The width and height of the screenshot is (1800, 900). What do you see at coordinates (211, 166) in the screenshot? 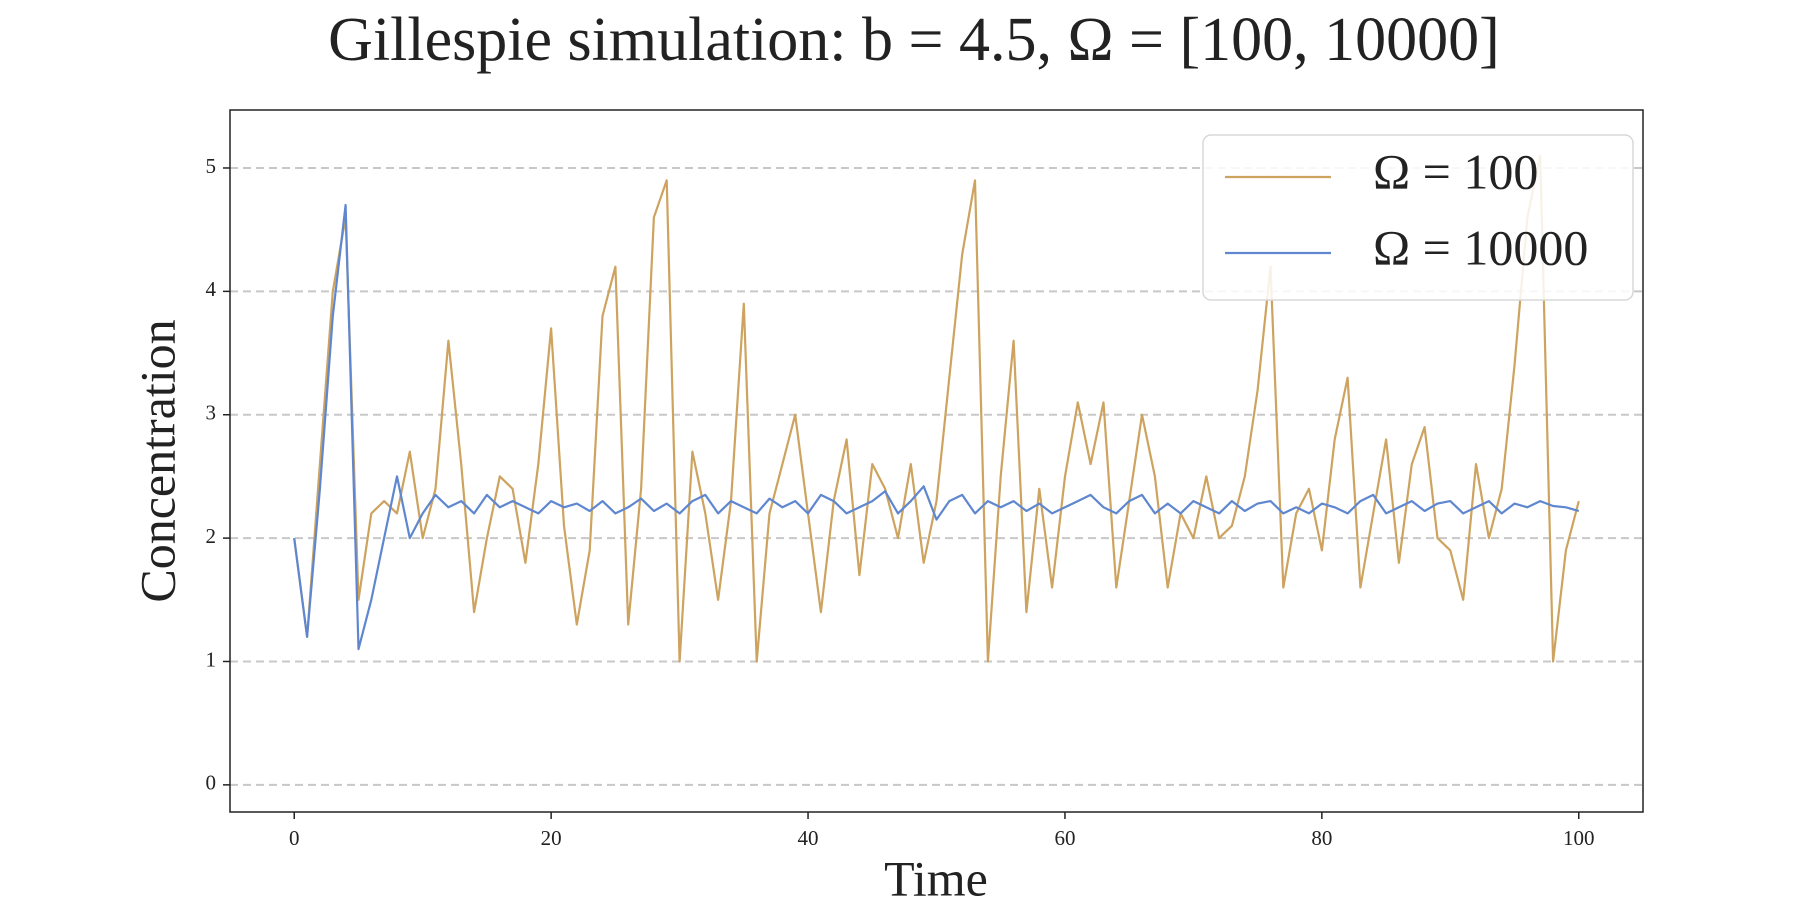
I see `y-tick-label: 5` at bounding box center [211, 166].